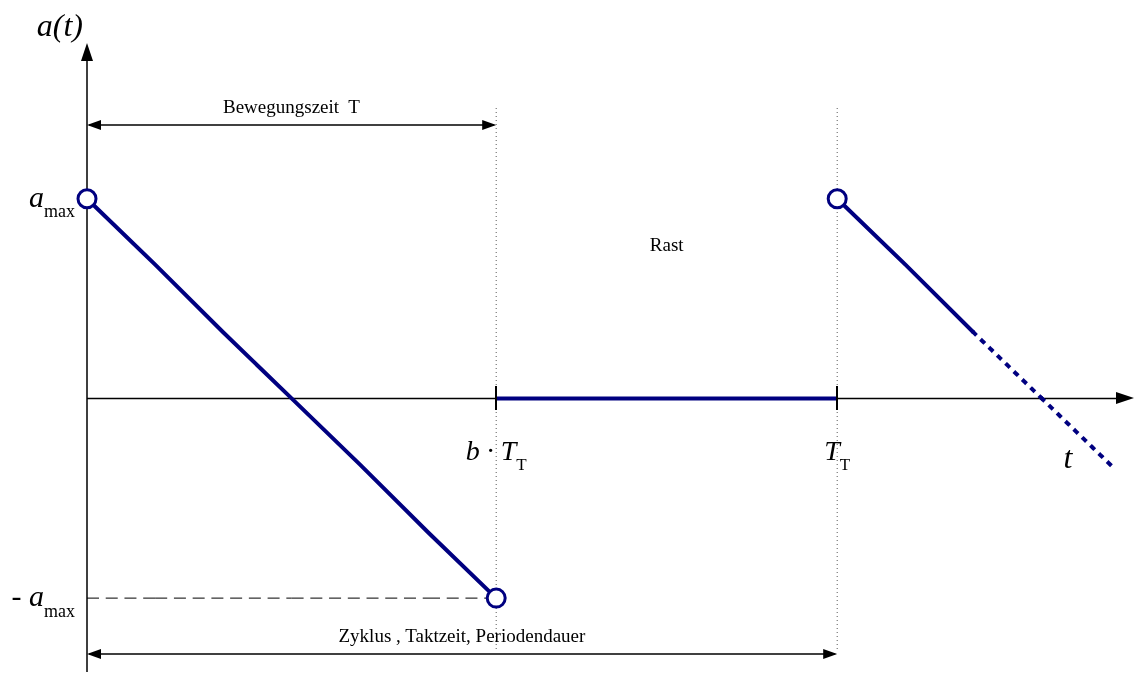 The height and width of the screenshot is (684, 1134). Describe the element at coordinates (462, 635) in the screenshot. I see `text: Zyklus , Taktzeit, Periodendauer` at that location.